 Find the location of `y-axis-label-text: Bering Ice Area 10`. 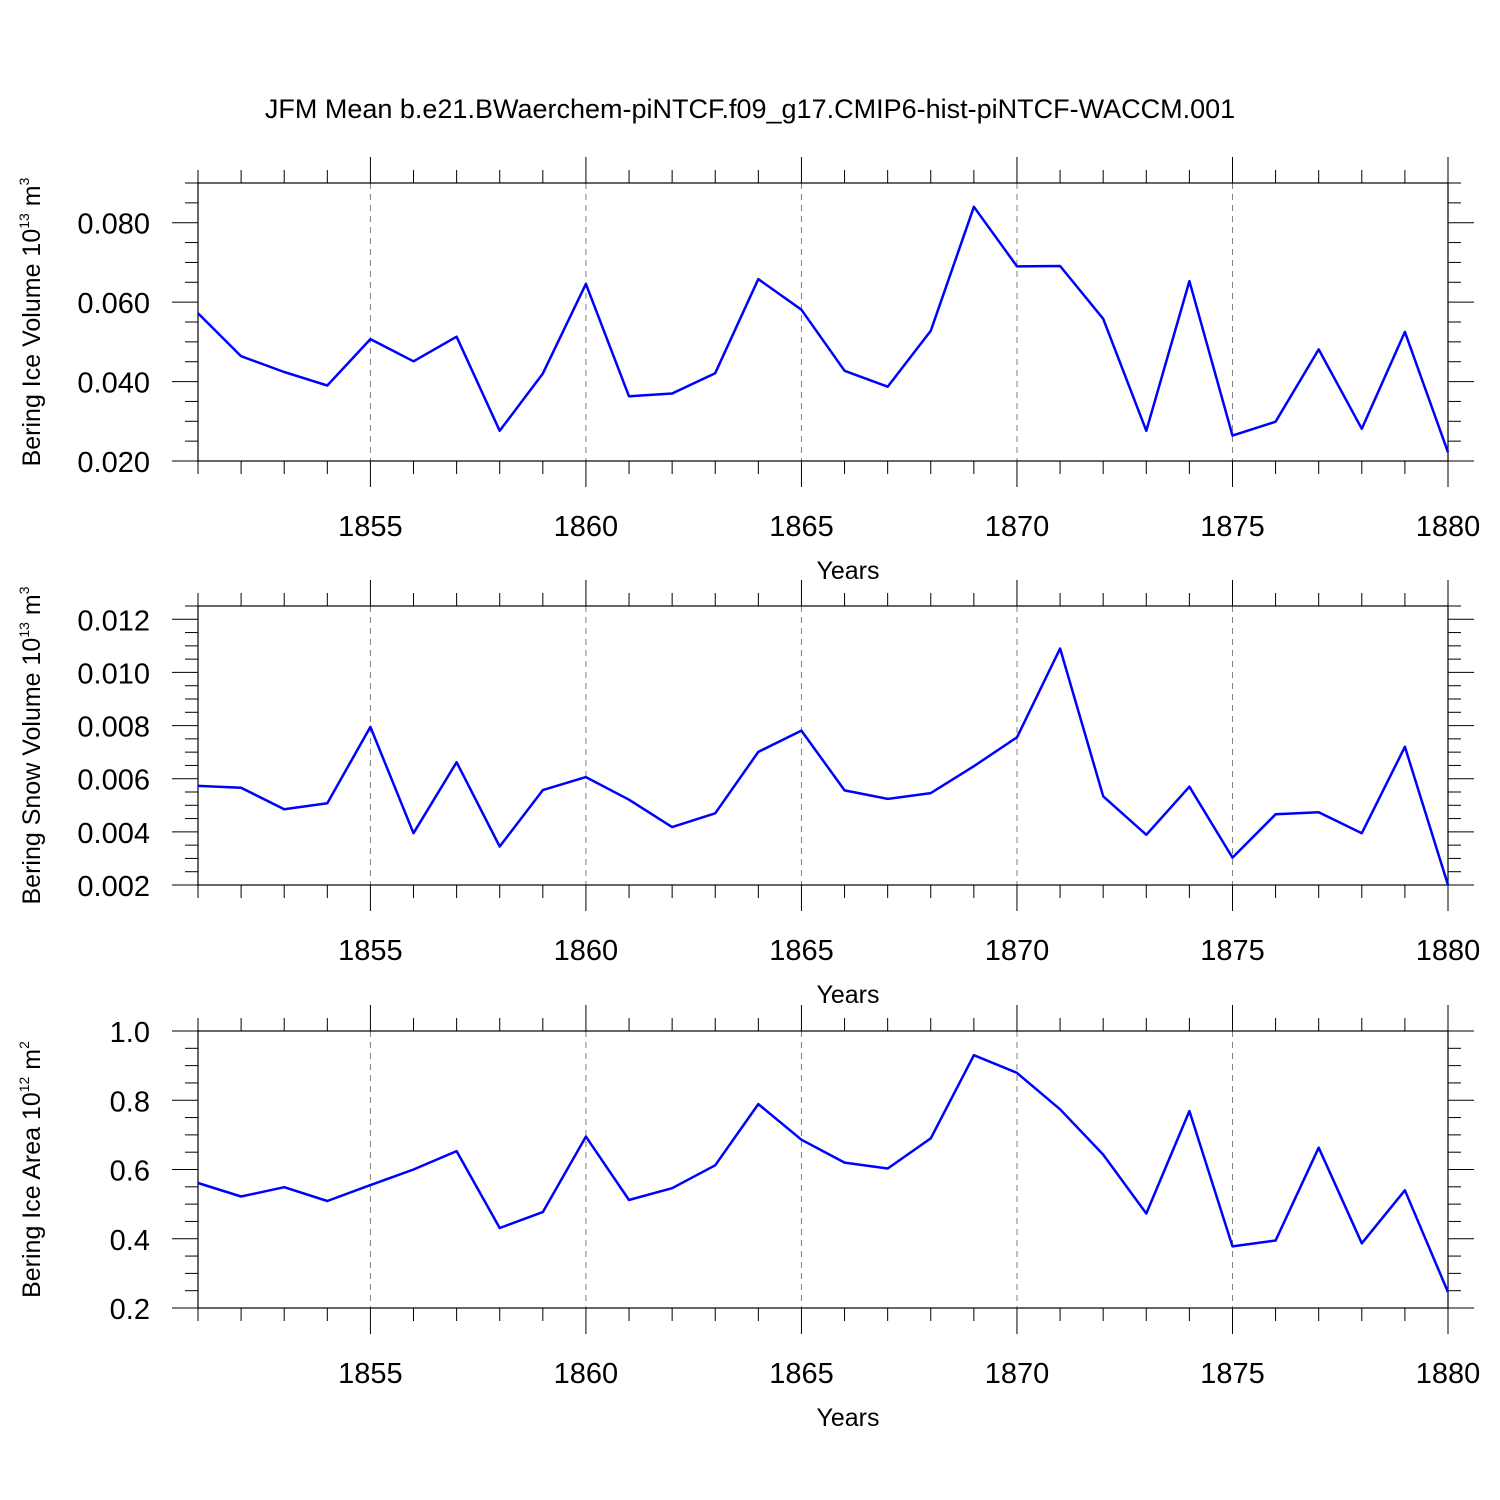

y-axis-label-text: Bering Ice Area 10 is located at coordinates (32, 1195).